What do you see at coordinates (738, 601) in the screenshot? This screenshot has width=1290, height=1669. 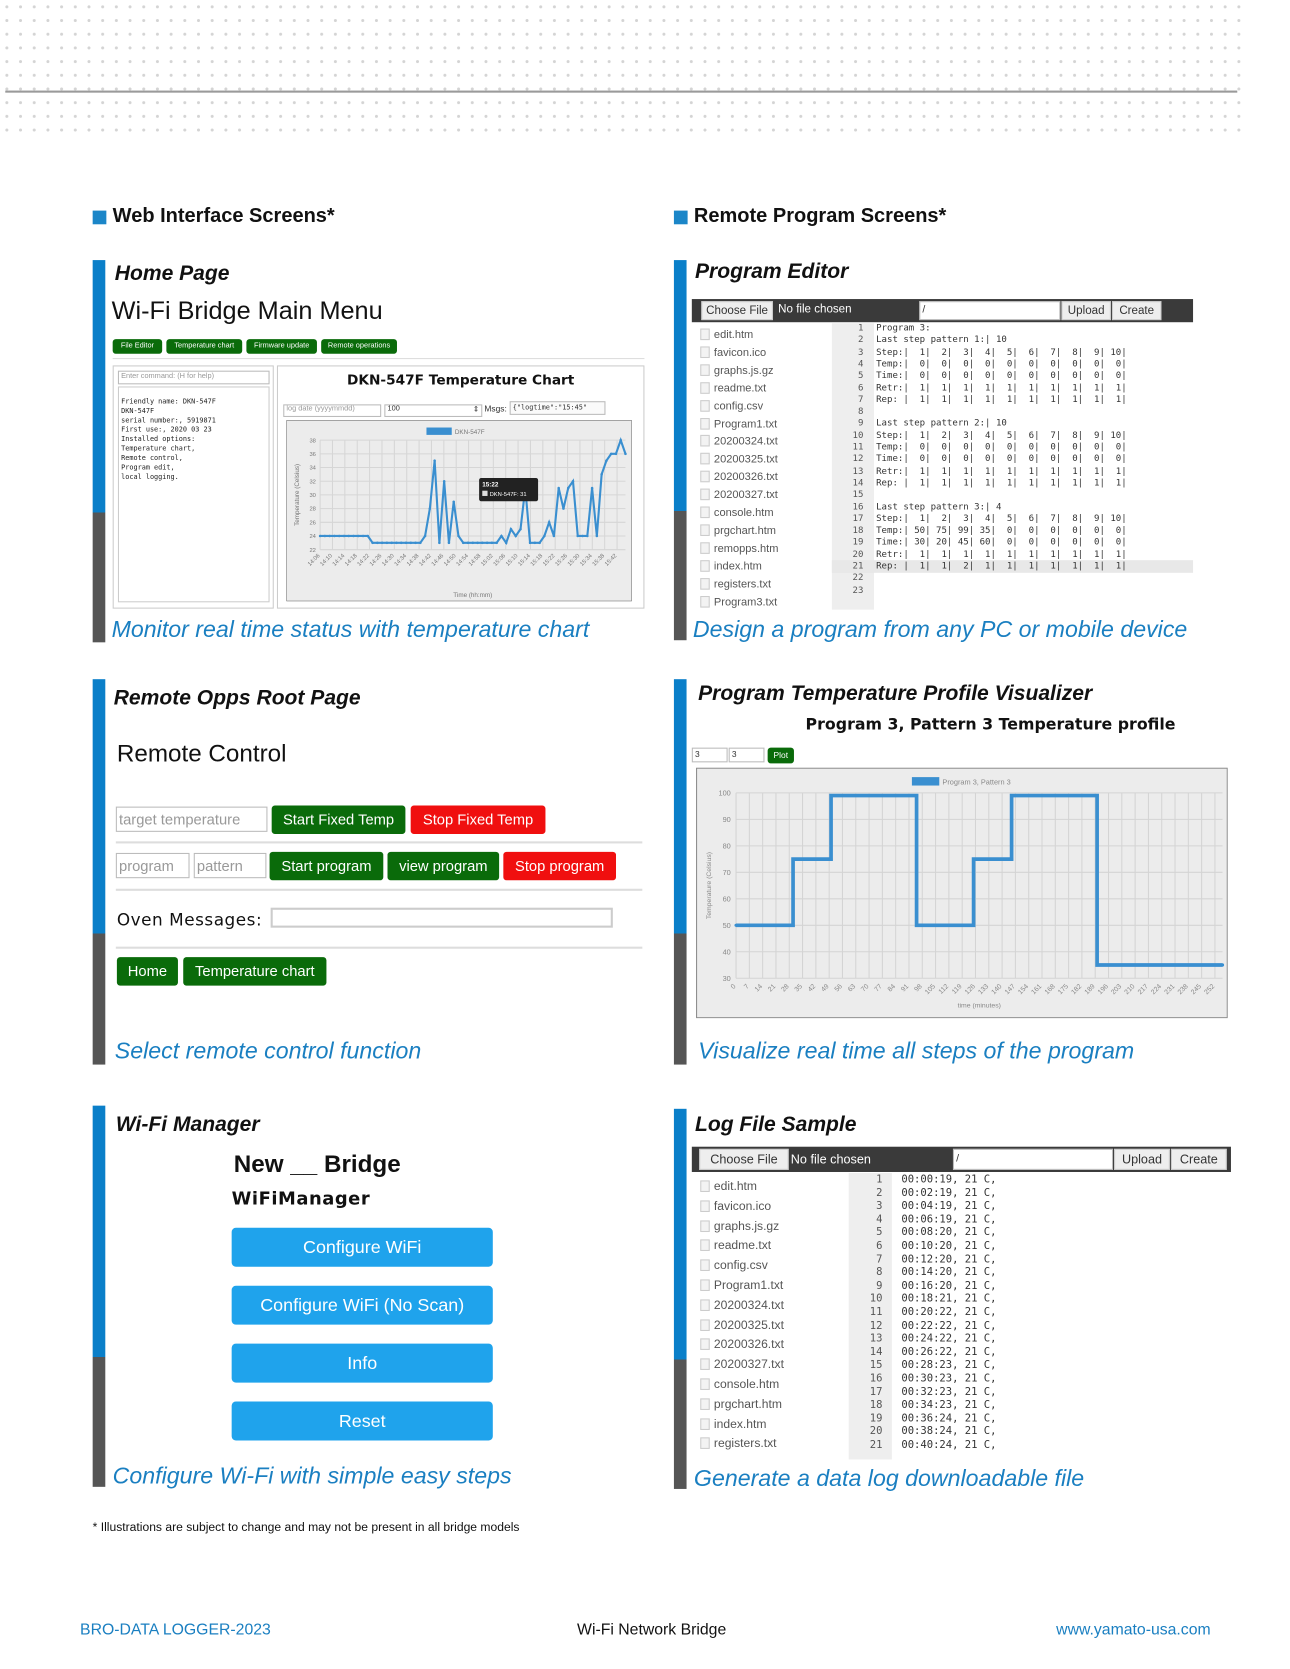 I see `file-item: Program3.txt` at bounding box center [738, 601].